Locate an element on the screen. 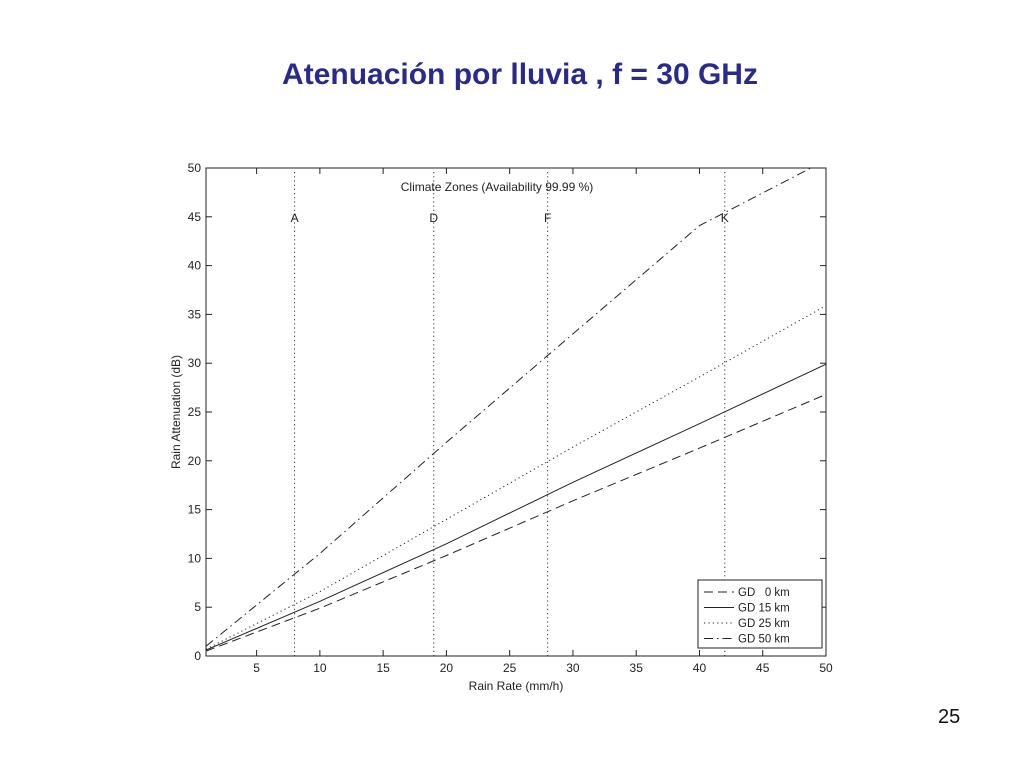 The image size is (1024, 768). zone-label-d: D is located at coordinates (433, 218).